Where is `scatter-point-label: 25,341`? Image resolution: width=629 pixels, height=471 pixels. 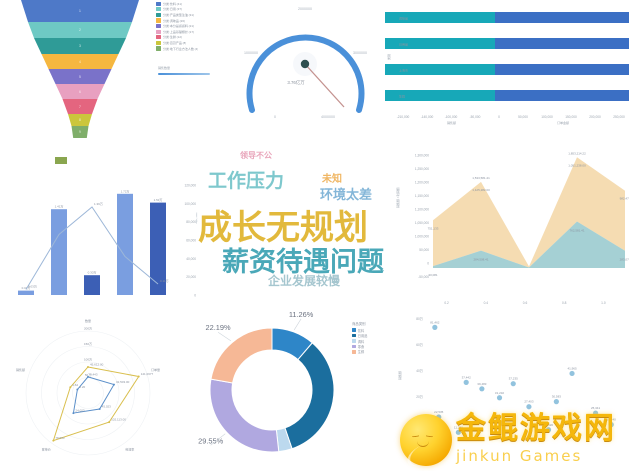 scatter-point-label: 25,341 is located at coordinates (596, 408).